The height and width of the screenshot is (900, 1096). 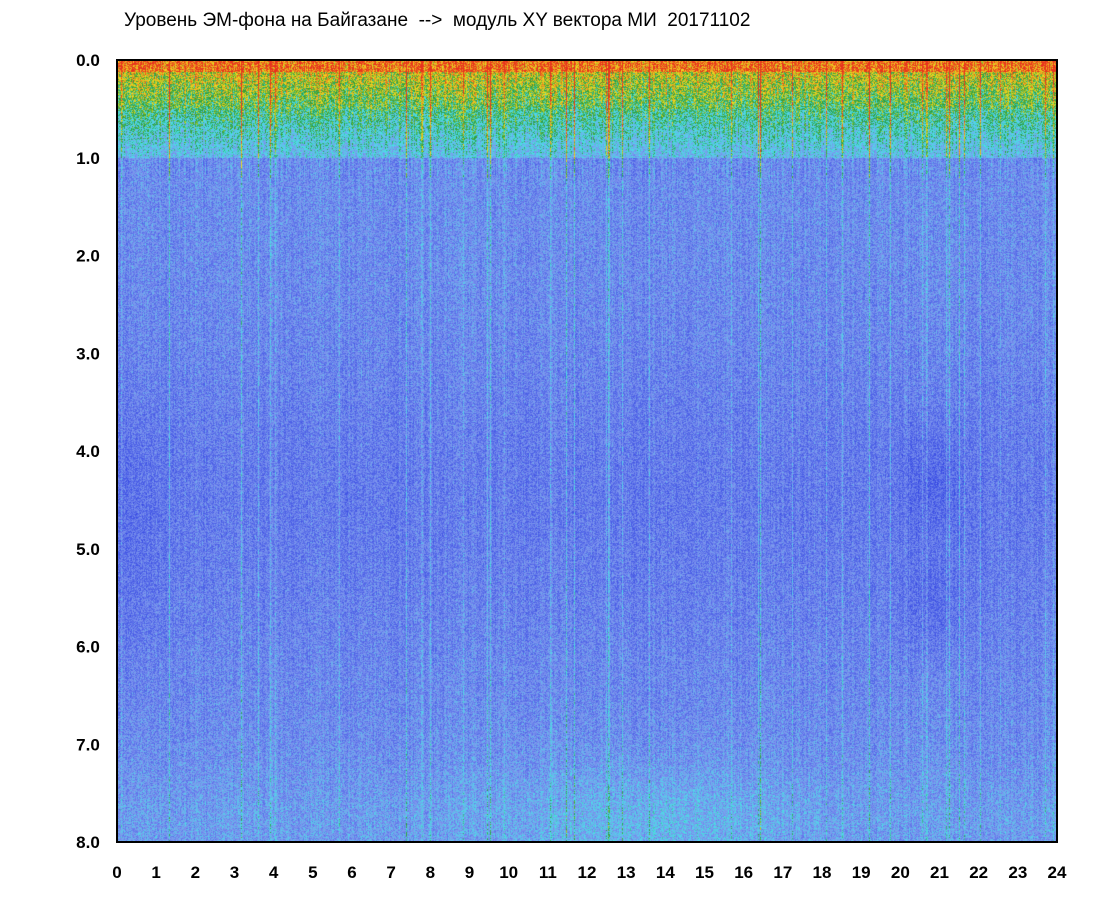 I want to click on y-tick-label: 8.0, so click(x=88, y=842).